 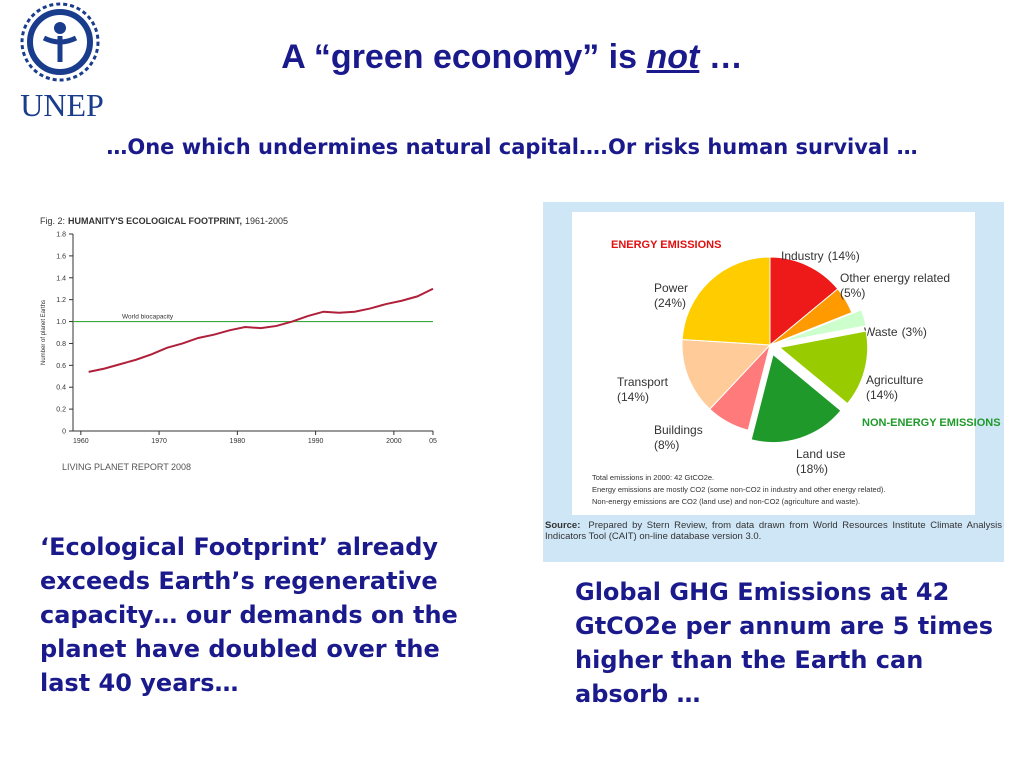 What do you see at coordinates (670, 303) in the screenshot?
I see `slice-value: (24%)` at bounding box center [670, 303].